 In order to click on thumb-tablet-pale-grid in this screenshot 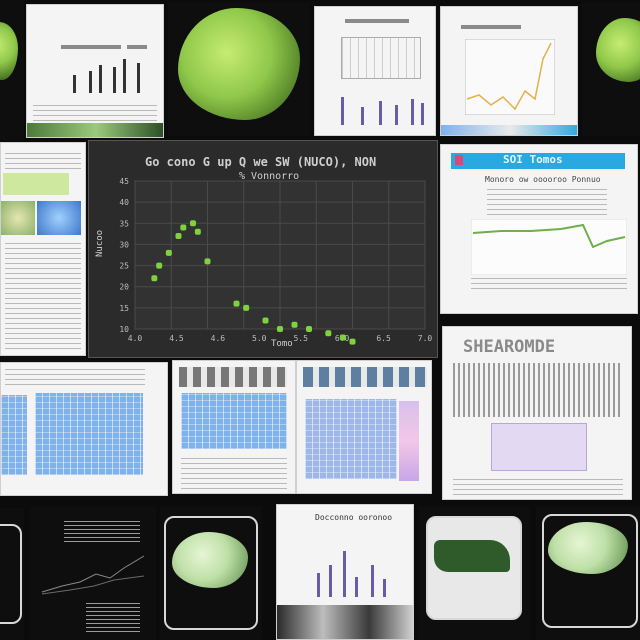, I will do `click(211, 573)`.